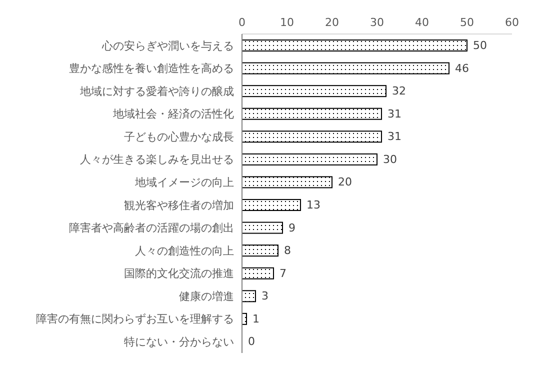 This screenshot has height=365, width=540. I want to click on data-label: 32, so click(399, 91).